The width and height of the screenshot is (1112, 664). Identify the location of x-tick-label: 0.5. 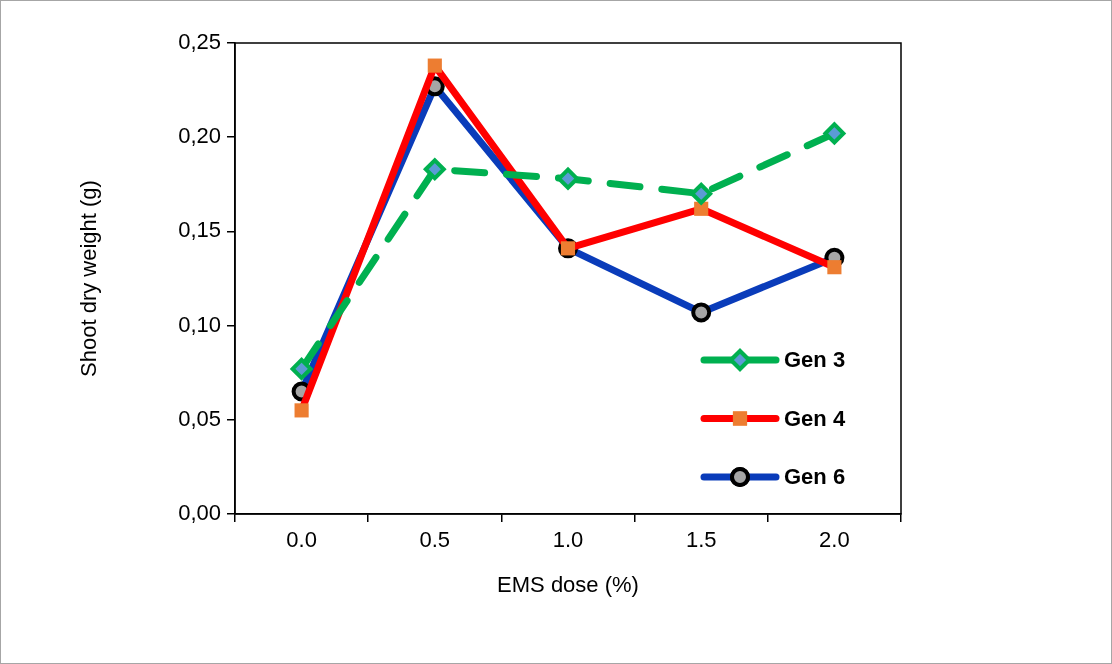
(435, 540).